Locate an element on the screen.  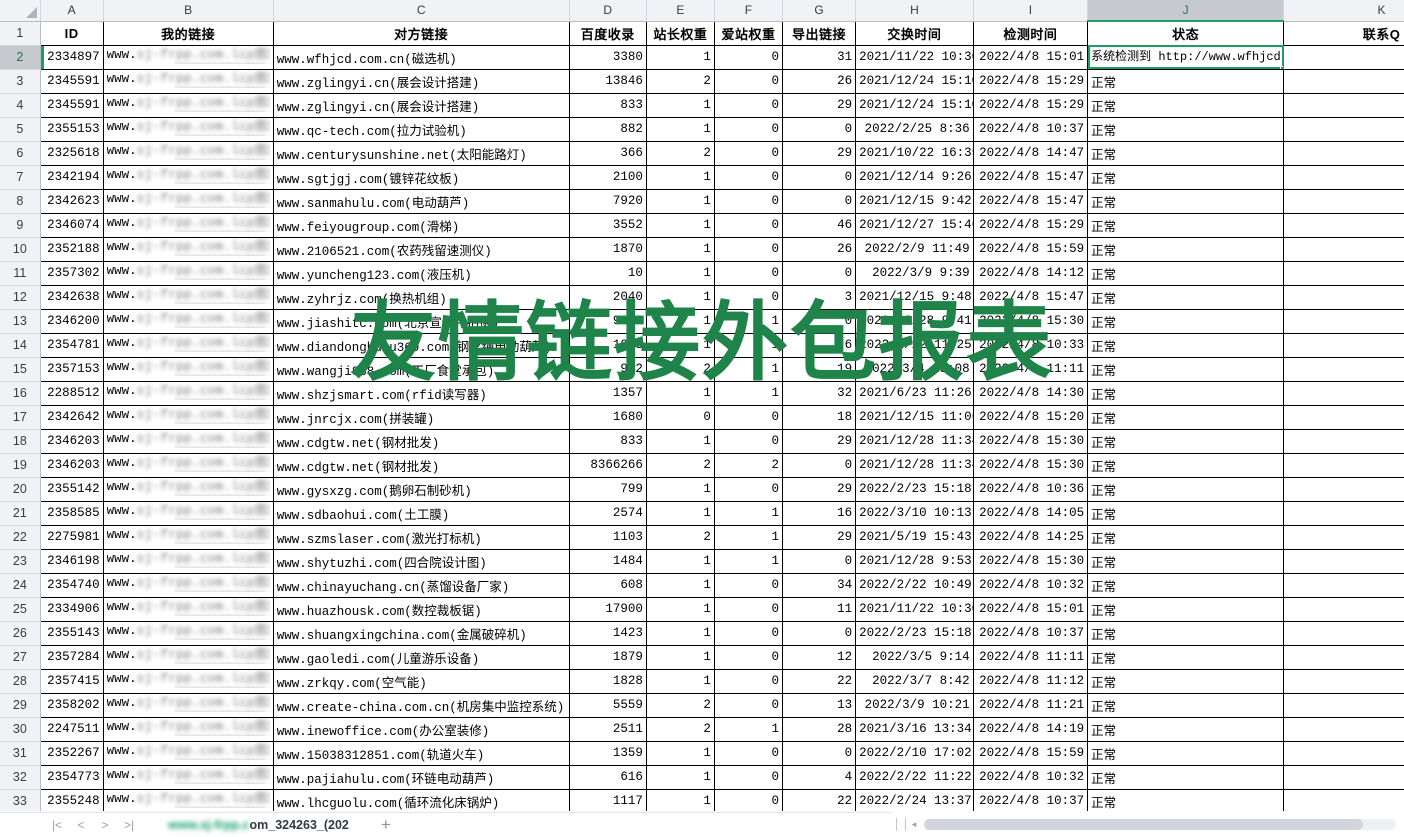
row-number-6: 6 is located at coordinates (20, 153).